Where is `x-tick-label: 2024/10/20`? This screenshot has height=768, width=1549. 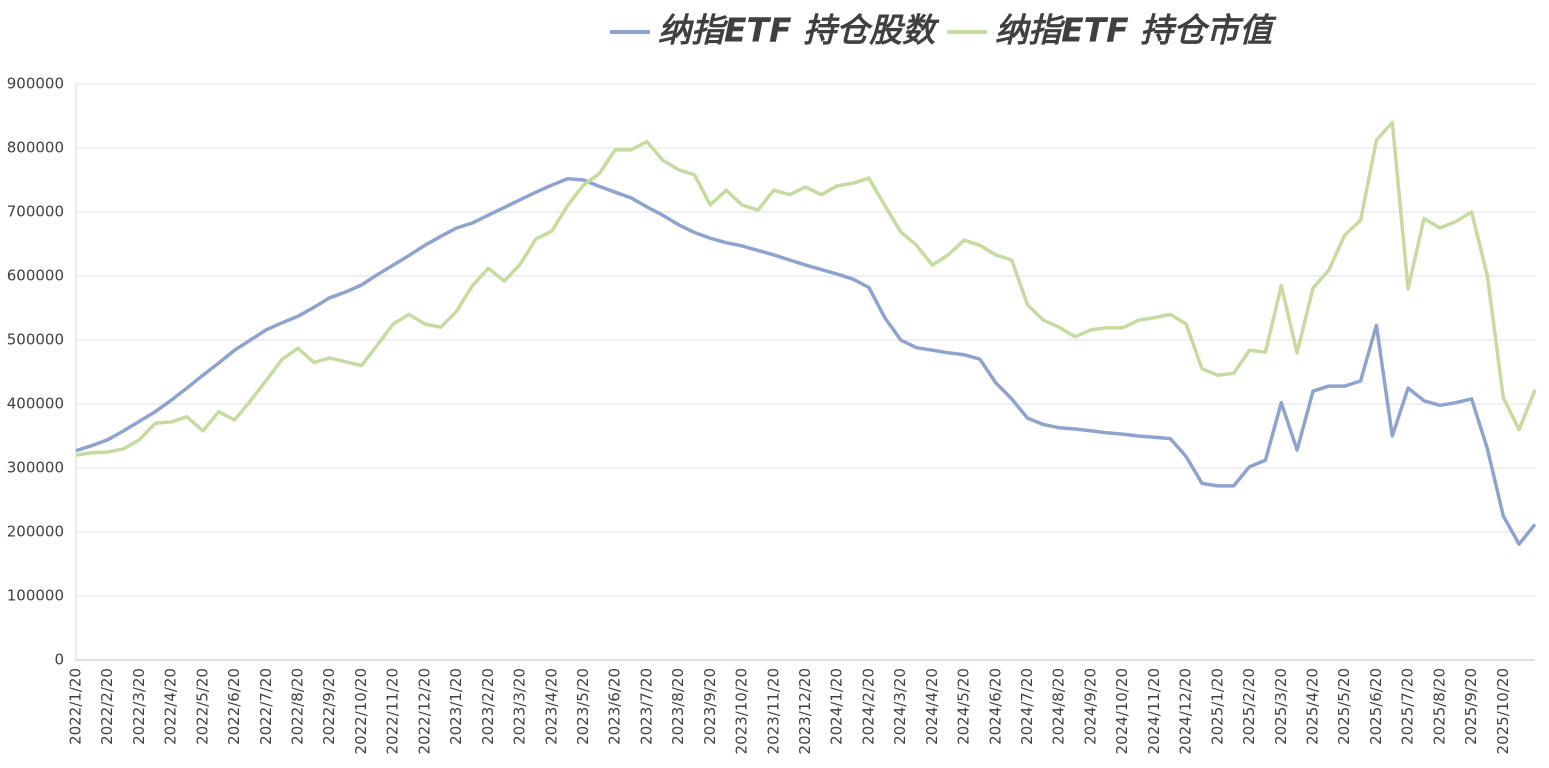
x-tick-label: 2024/10/20 is located at coordinates (1122, 711).